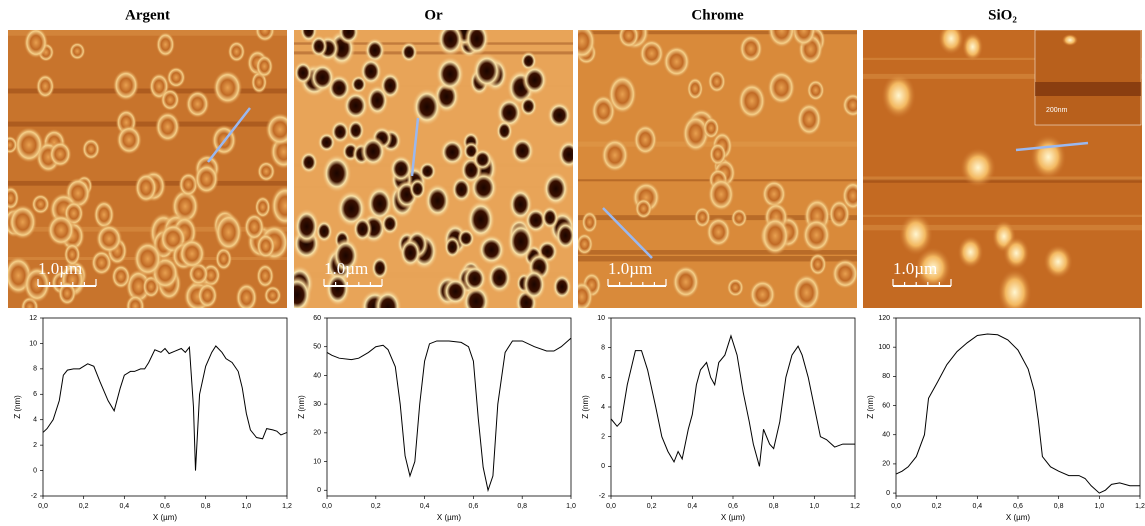 The width and height of the screenshot is (1145, 526). Describe the element at coordinates (1018, 407) in the screenshot. I see `plot-frame` at that location.